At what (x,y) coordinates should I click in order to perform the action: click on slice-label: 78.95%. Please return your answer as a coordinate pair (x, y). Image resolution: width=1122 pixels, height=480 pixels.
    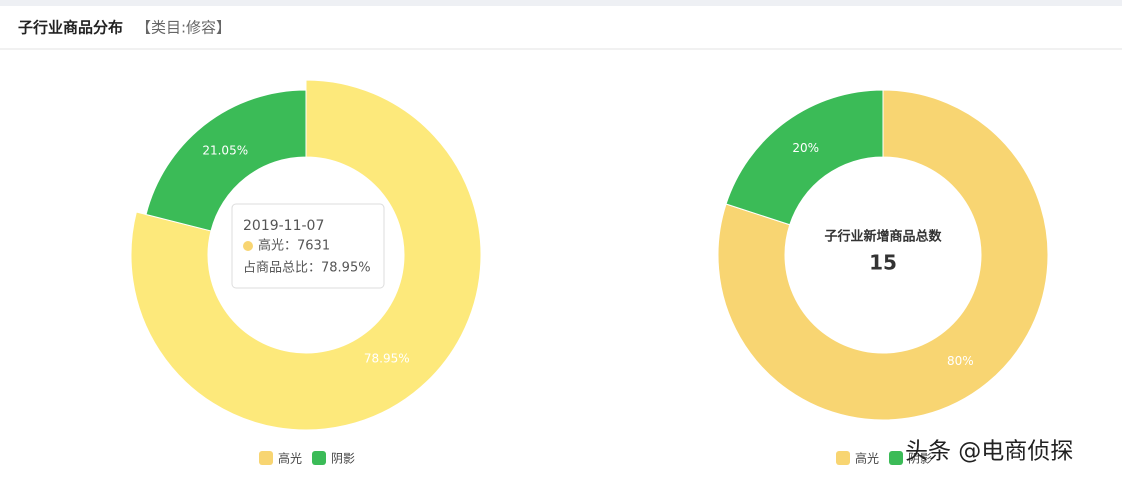
    Looking at the image, I should click on (387, 358).